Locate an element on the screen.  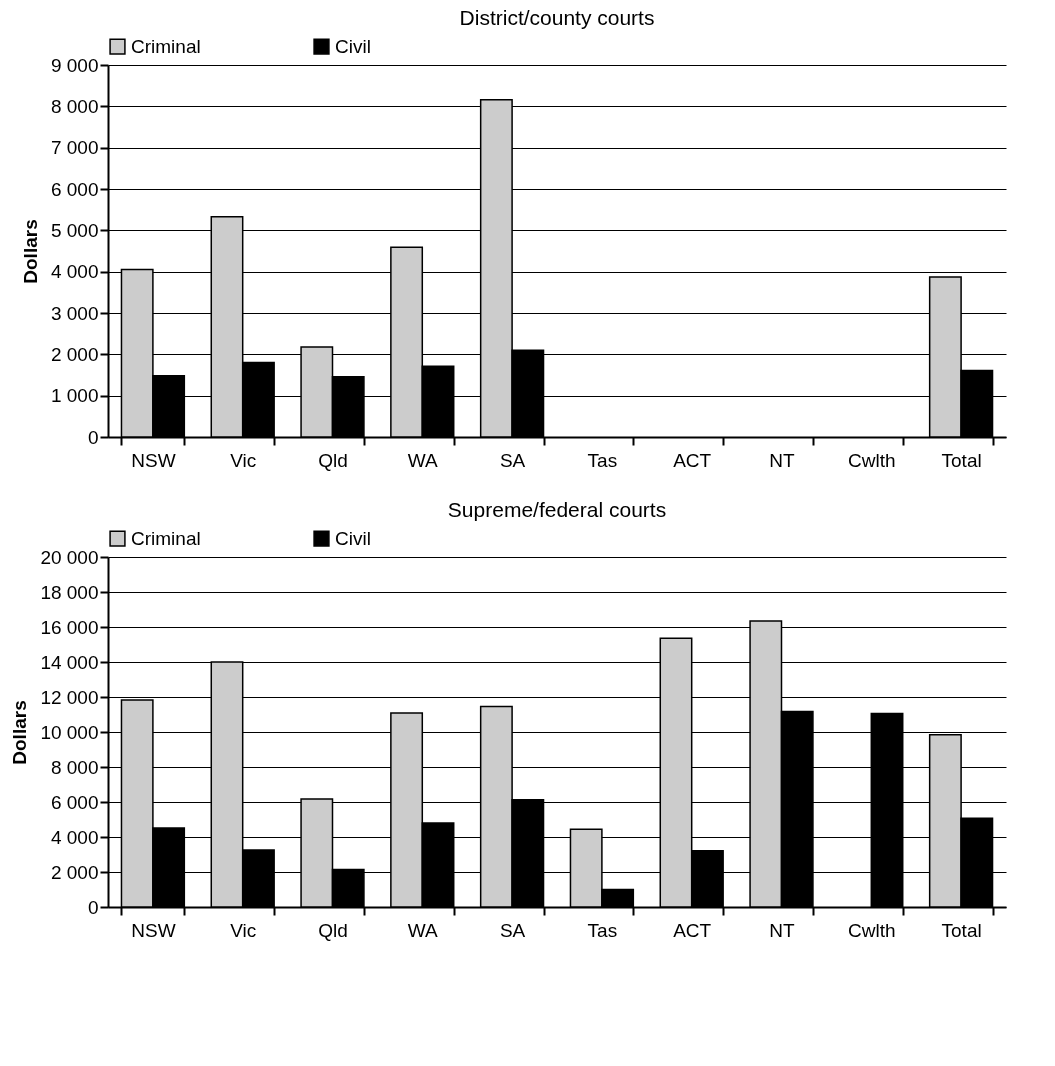
y-tick-label: 14 000 is located at coordinates (69, 662).